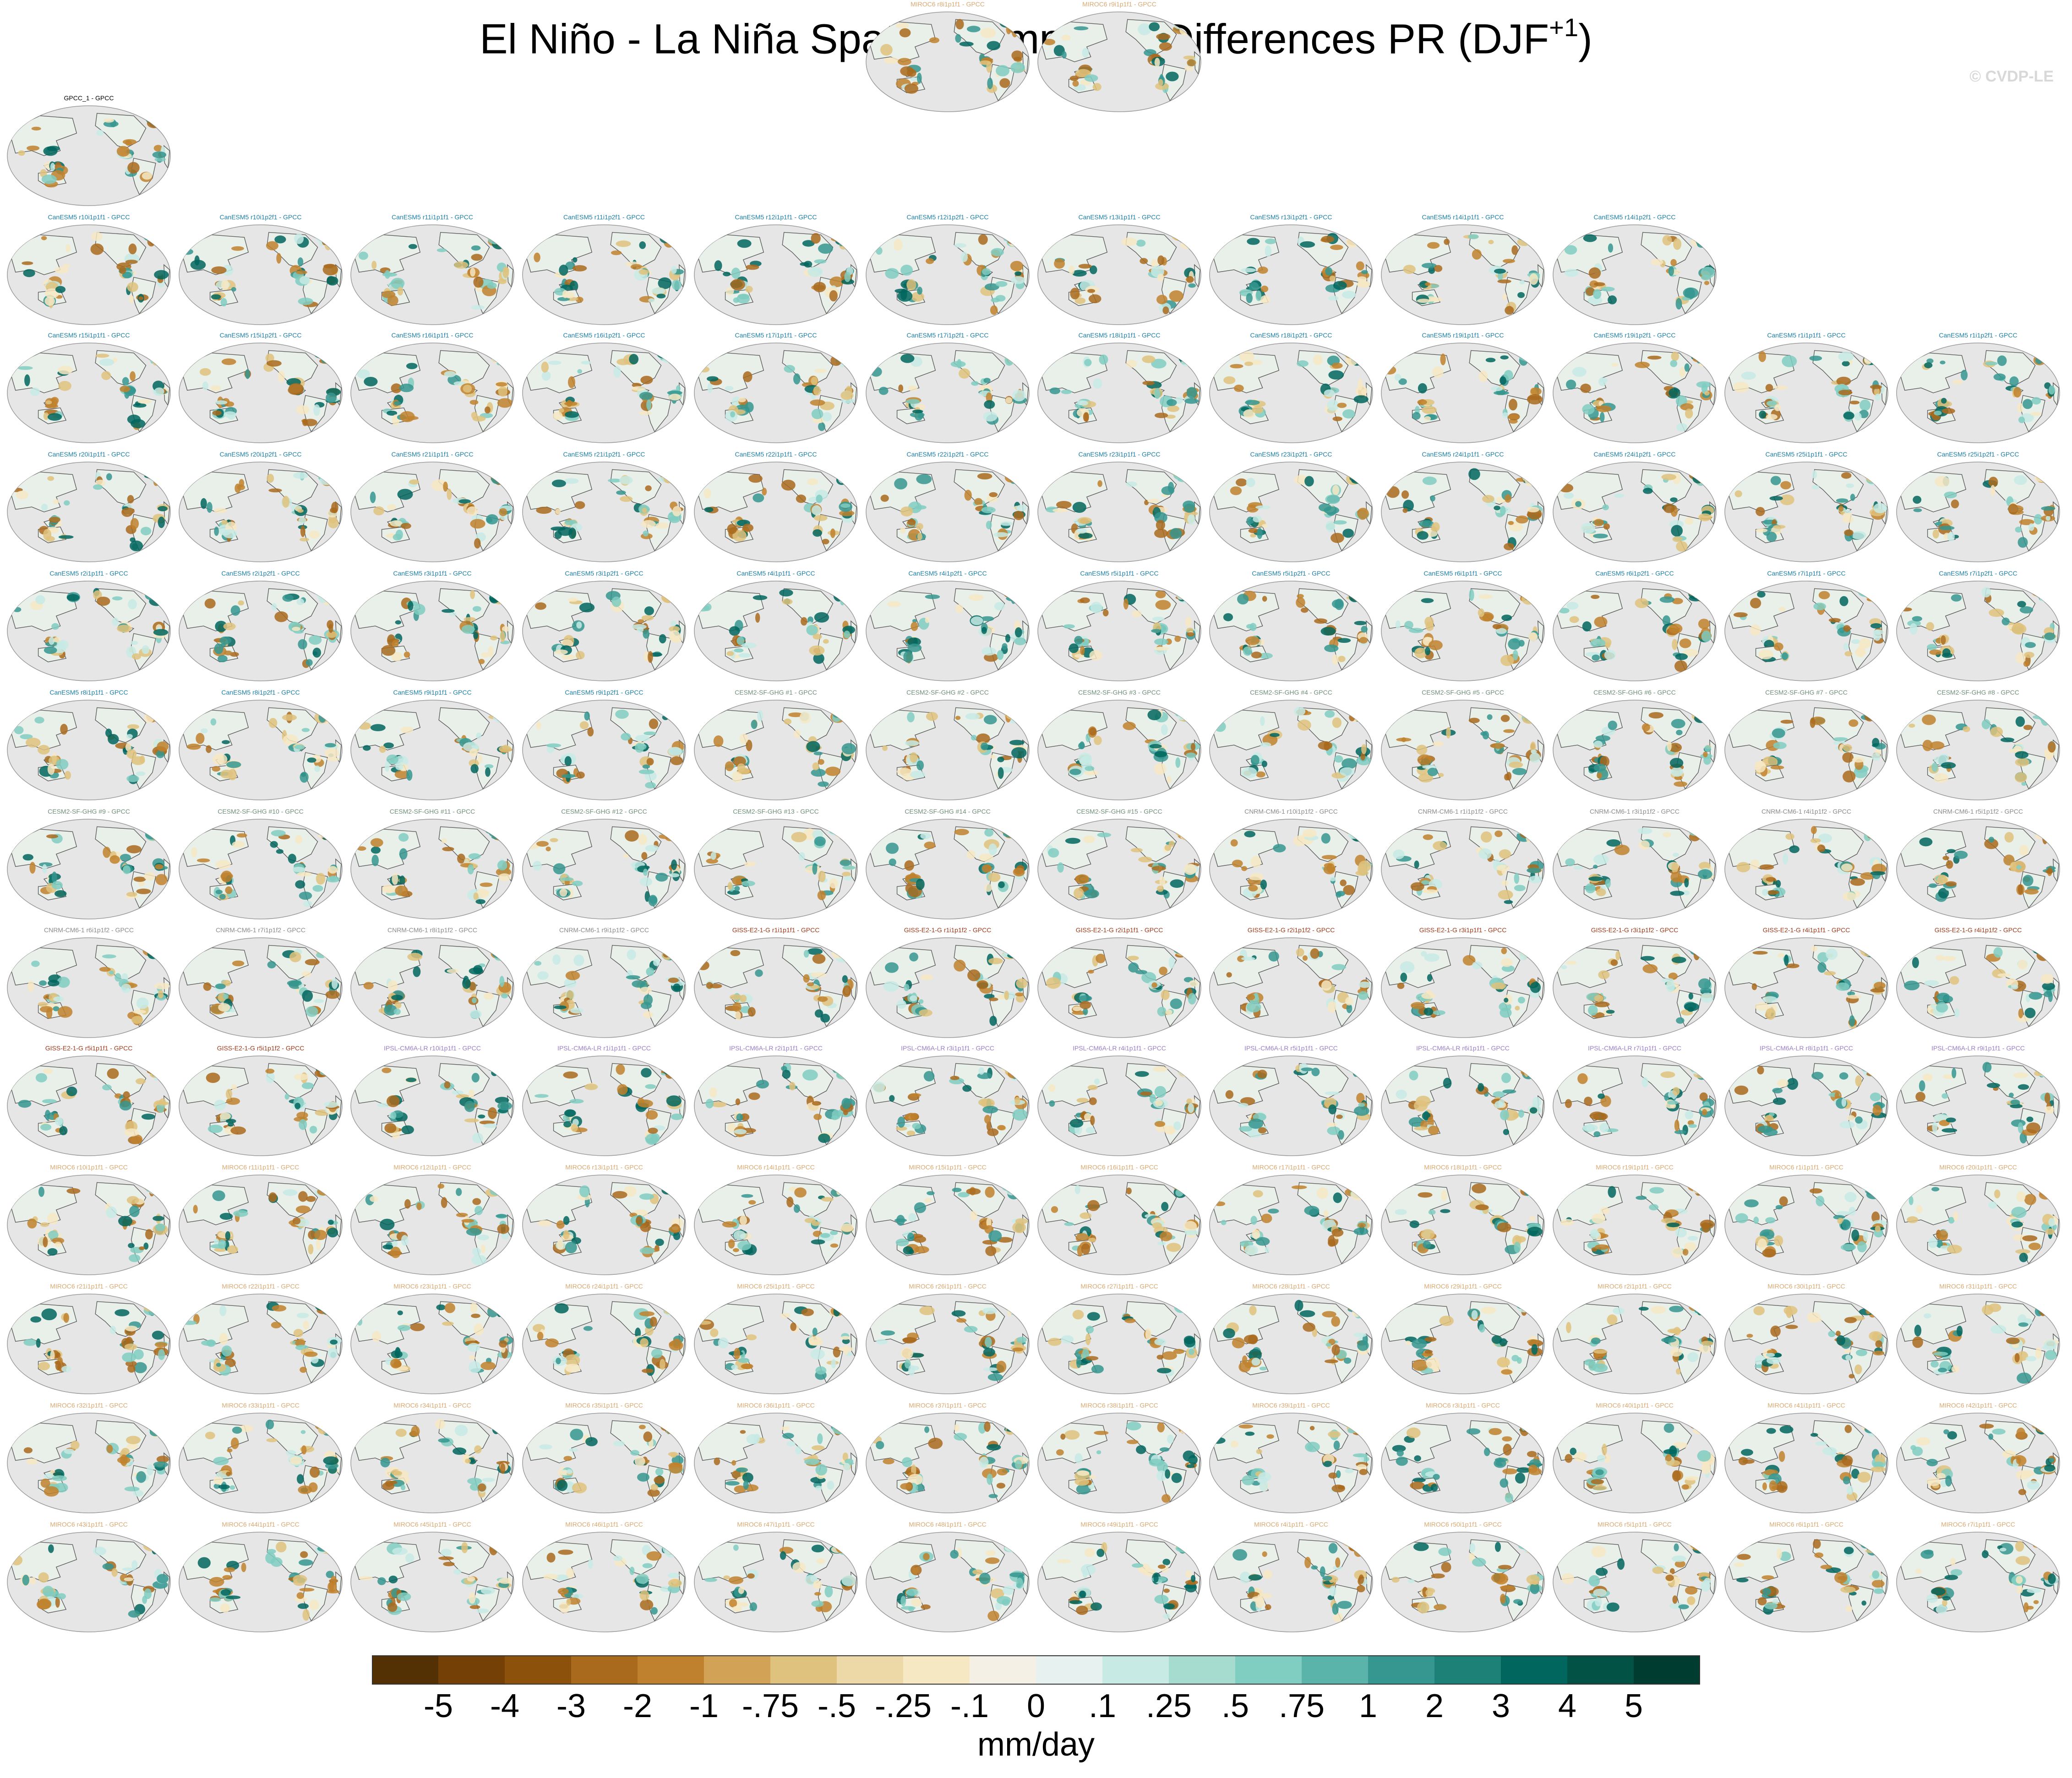  I want to click on panel-label: CNRM-CM6-1 r5i1p1f2 - GPCC, so click(1978, 811).